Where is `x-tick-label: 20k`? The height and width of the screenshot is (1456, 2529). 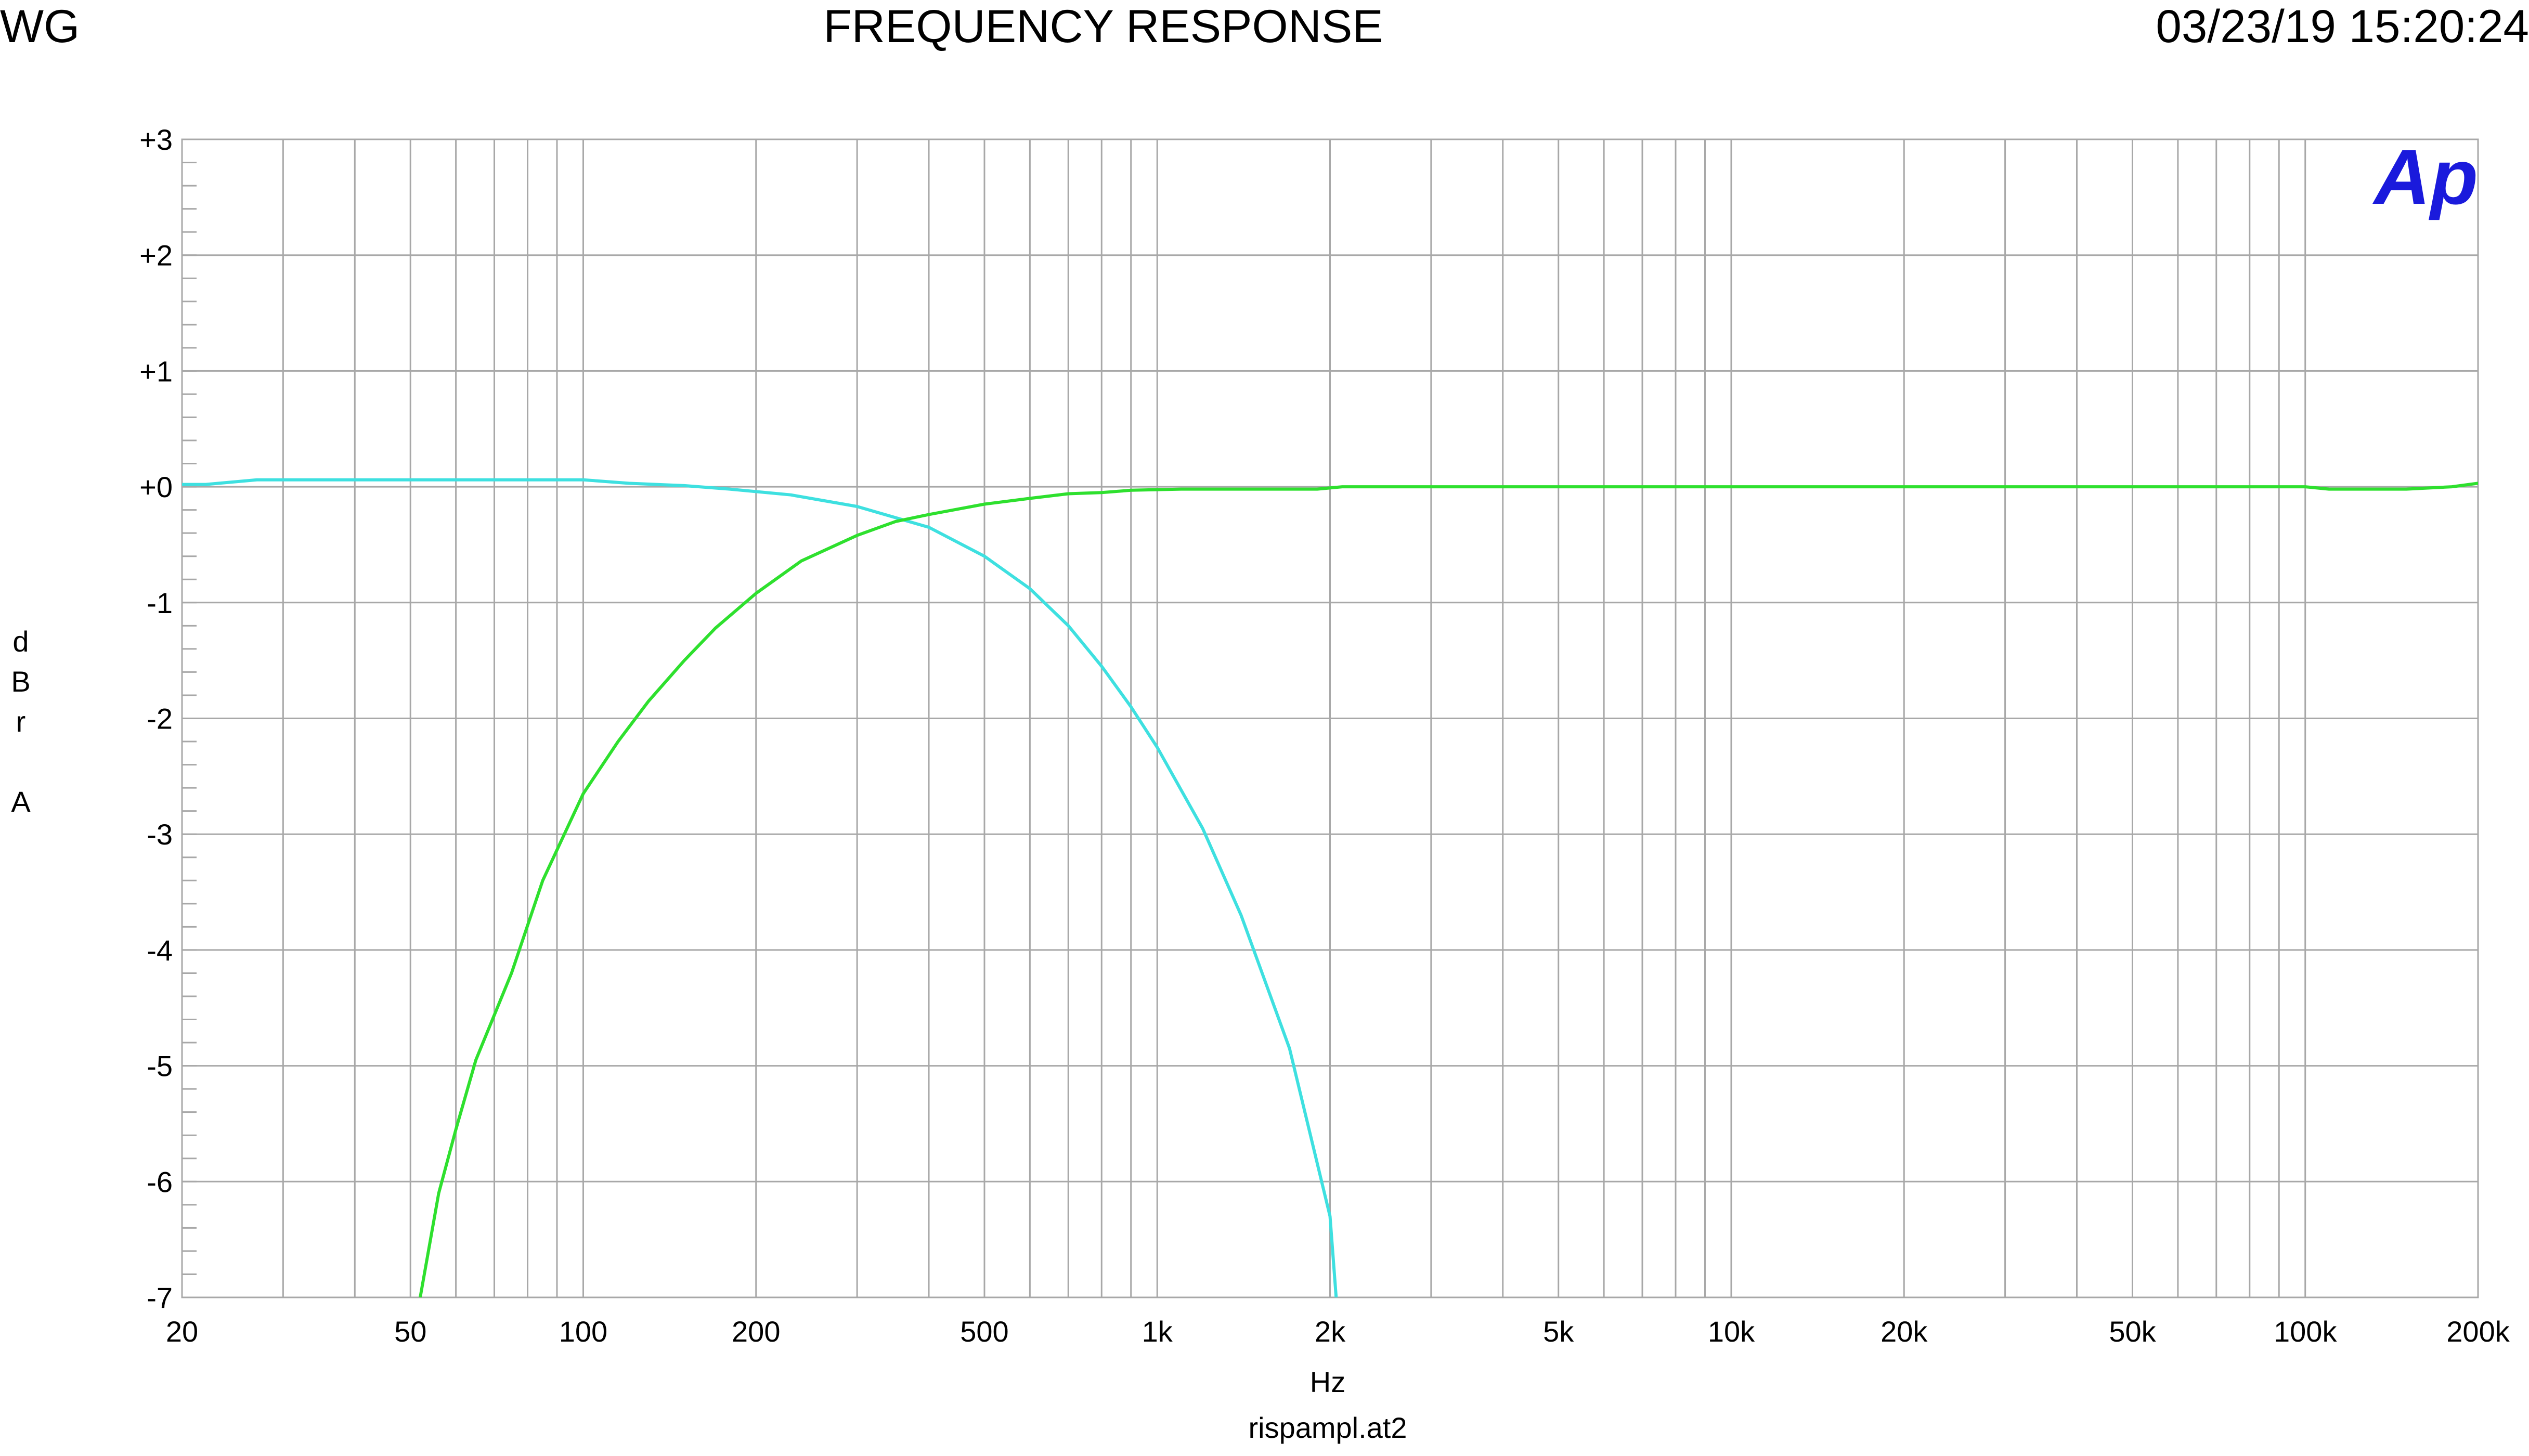
x-tick-label: 20k is located at coordinates (1904, 1332).